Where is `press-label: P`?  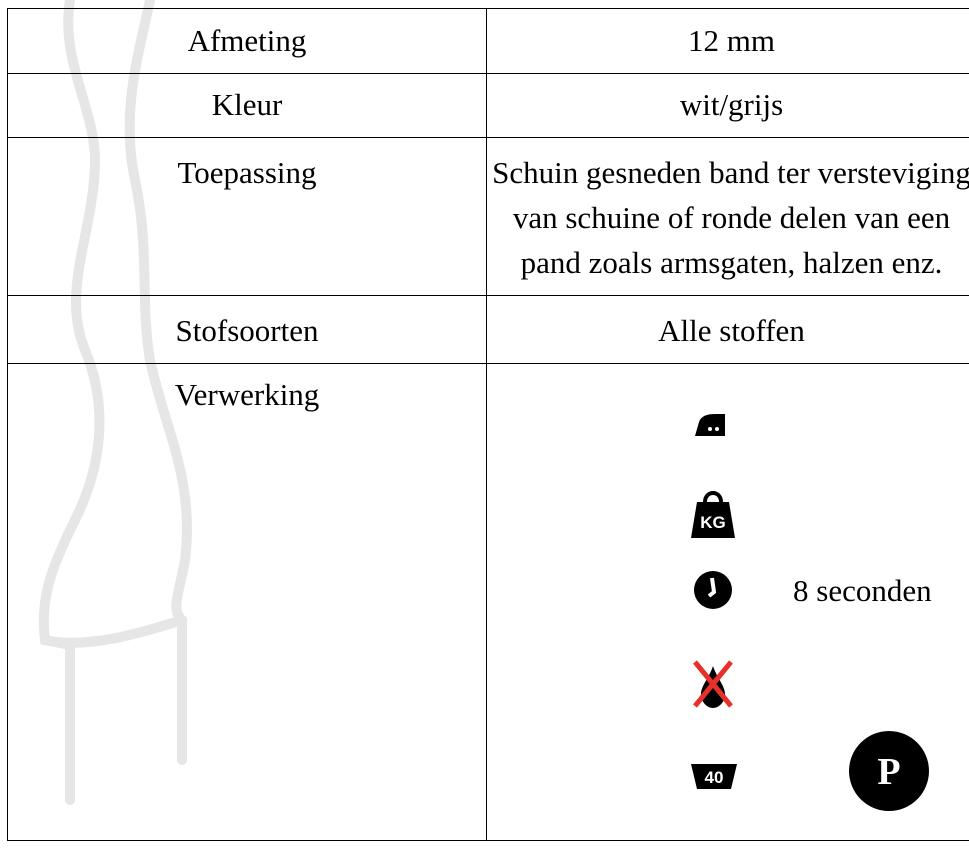 press-label: P is located at coordinates (888, 772).